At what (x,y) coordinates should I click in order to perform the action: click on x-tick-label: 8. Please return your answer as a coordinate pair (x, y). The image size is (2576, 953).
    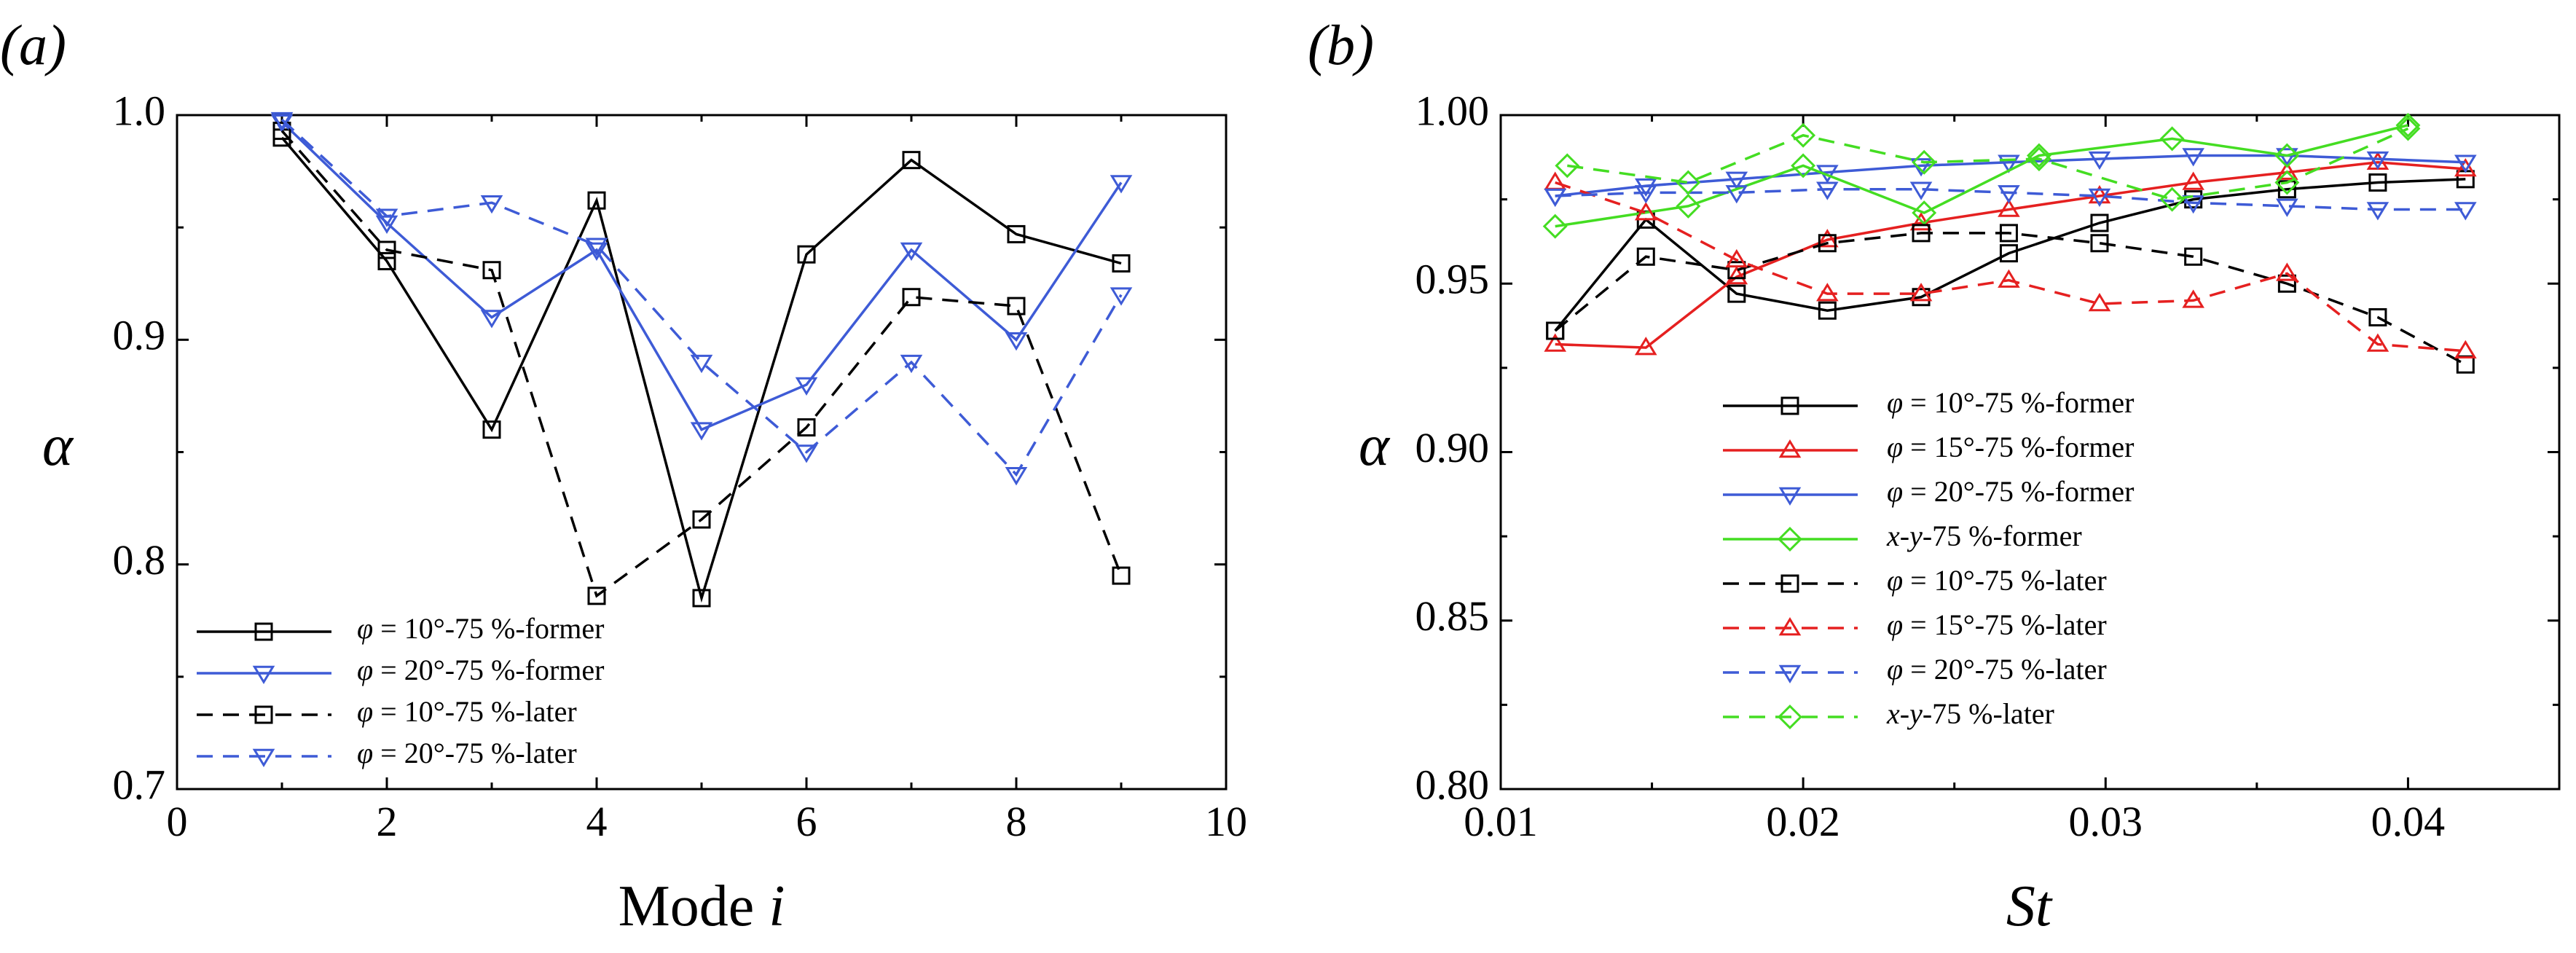
    Looking at the image, I should click on (1016, 821).